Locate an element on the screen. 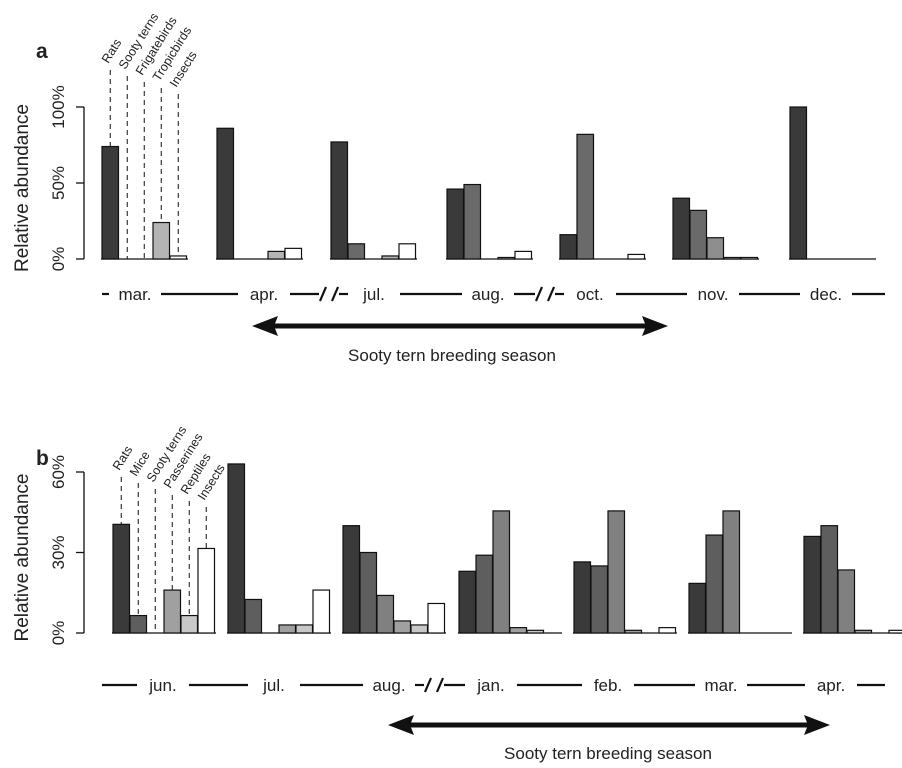  bar-group-jun is located at coordinates (164, 578).